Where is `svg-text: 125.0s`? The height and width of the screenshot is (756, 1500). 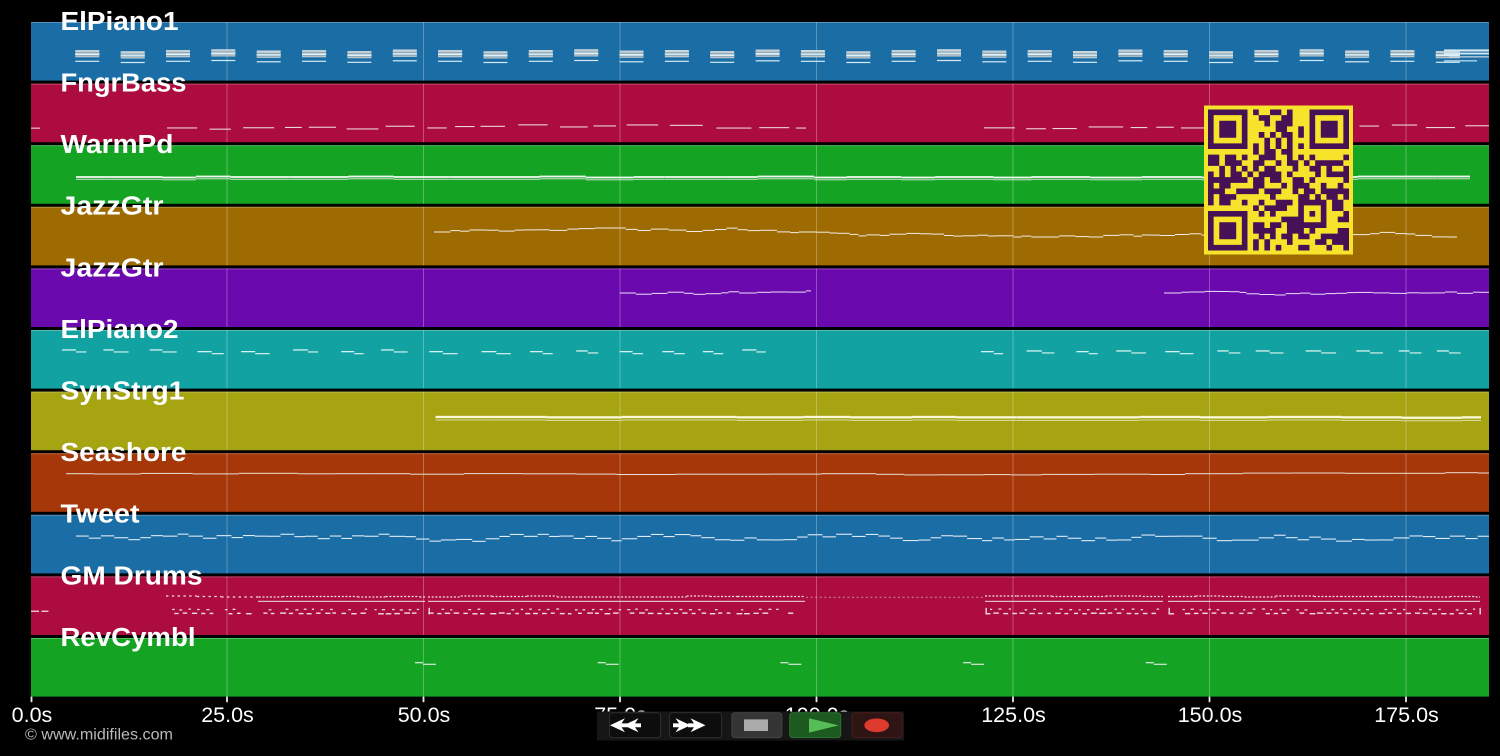 svg-text: 125.0s is located at coordinates (1013, 715).